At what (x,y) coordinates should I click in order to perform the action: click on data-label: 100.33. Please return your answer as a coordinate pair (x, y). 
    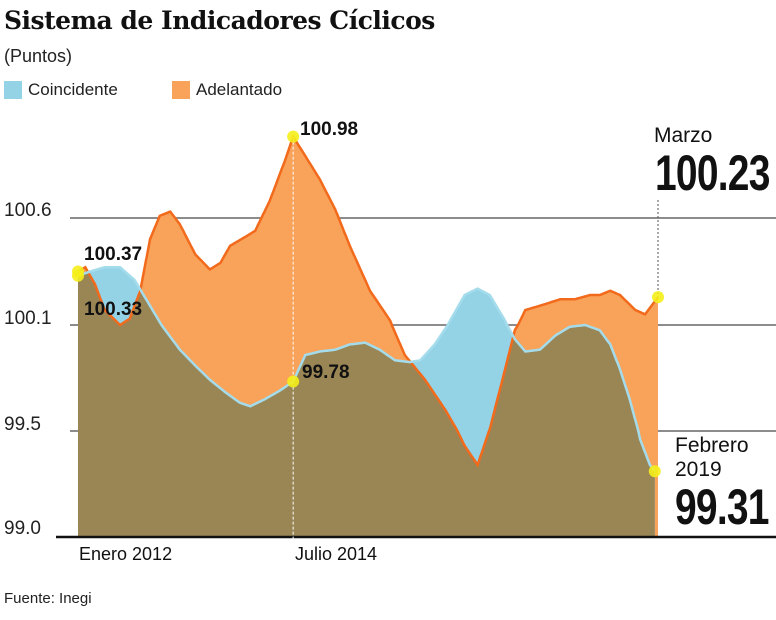
    Looking at the image, I should click on (113, 309).